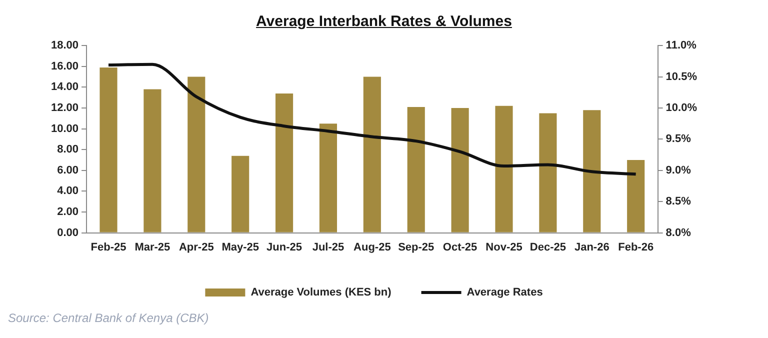 Image resolution: width=768 pixels, height=338 pixels. Describe the element at coordinates (592, 247) in the screenshot. I see `x-tick-label: Jan-26` at that location.